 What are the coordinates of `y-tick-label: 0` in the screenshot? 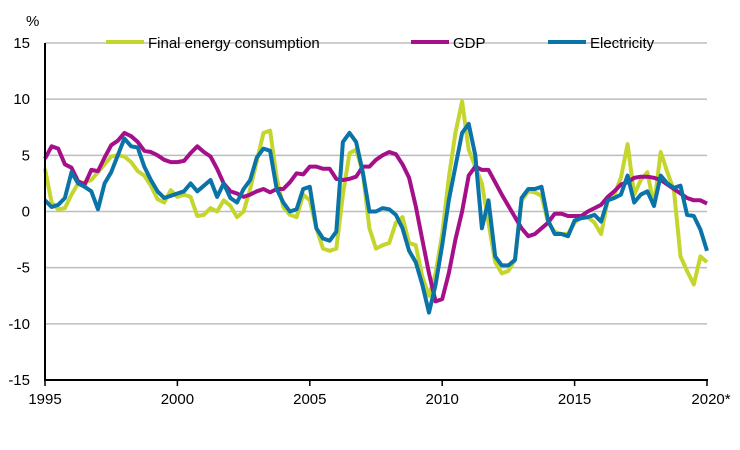 It's located at (26, 212).